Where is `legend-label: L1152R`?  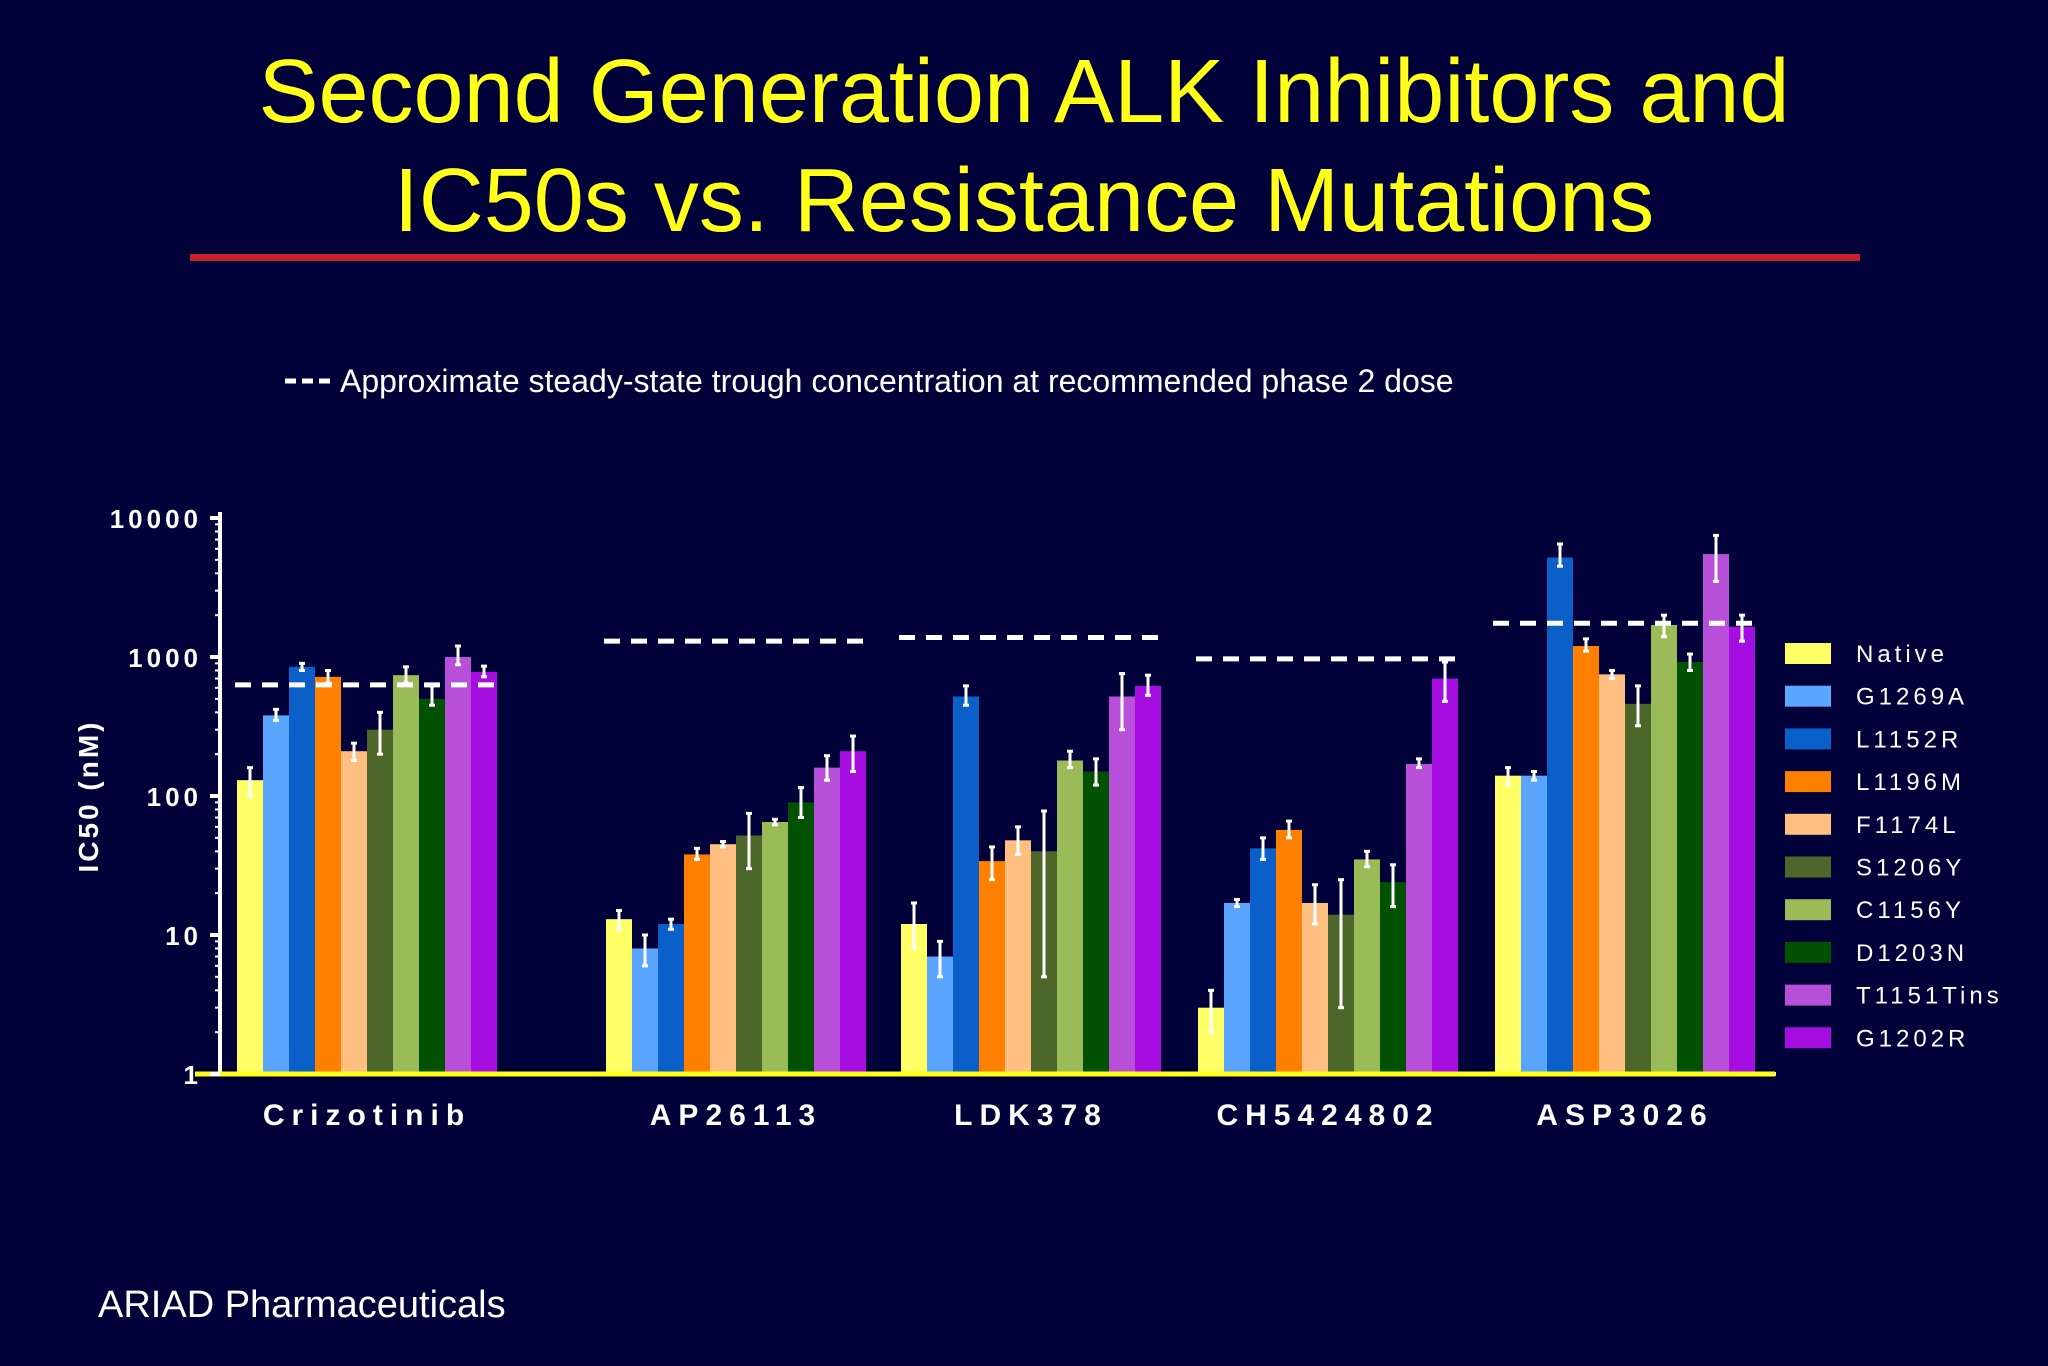 legend-label: L1152R is located at coordinates (1909, 739).